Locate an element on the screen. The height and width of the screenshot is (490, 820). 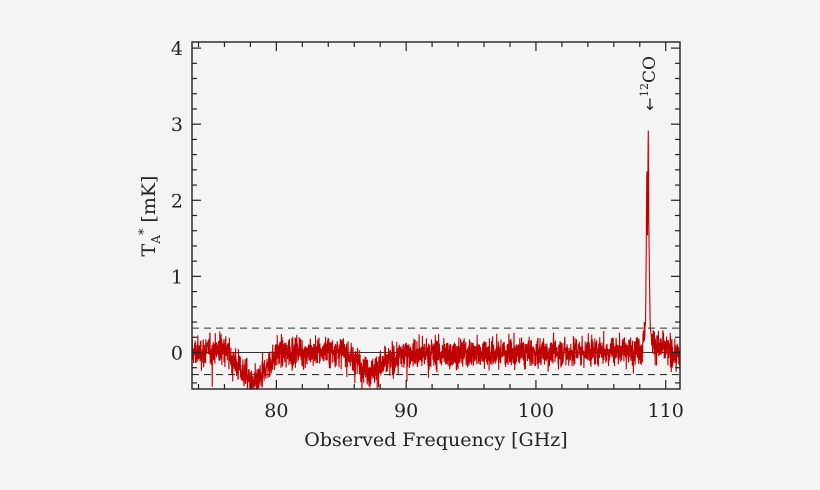
y-axis-title-main: T is located at coordinates (149, 249).